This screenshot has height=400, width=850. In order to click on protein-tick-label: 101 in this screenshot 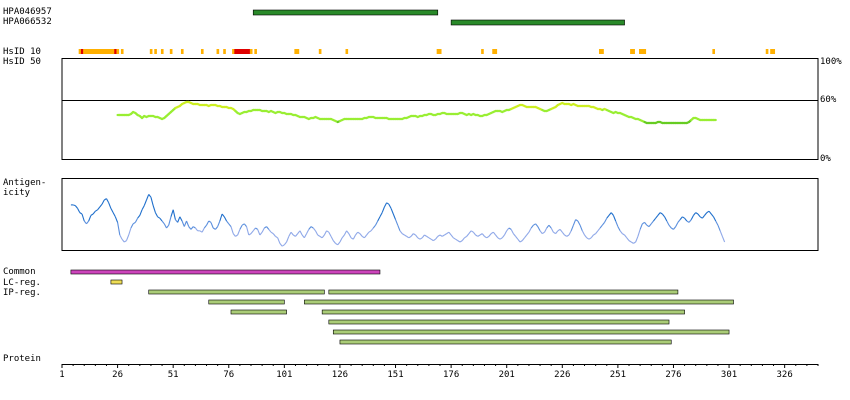, I will do `click(284, 375)`.